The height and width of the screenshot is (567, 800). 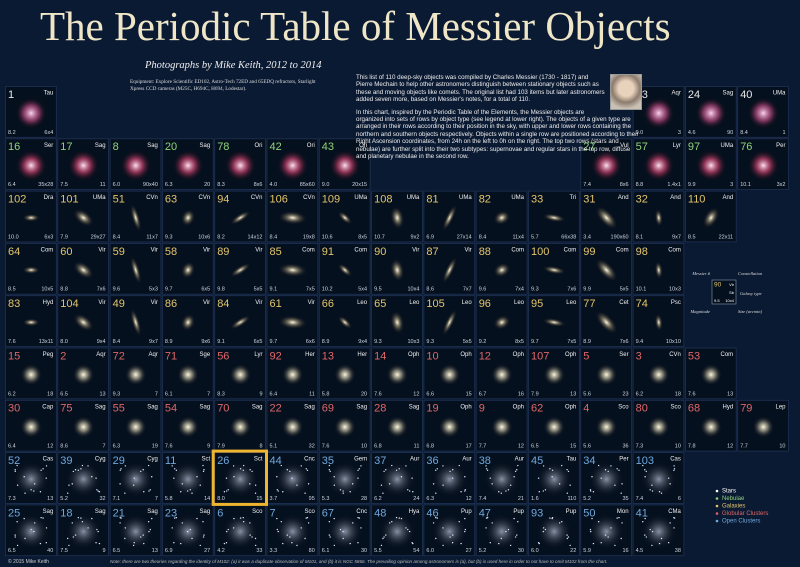 I want to click on constellation: Her, so click(x=362, y=355).